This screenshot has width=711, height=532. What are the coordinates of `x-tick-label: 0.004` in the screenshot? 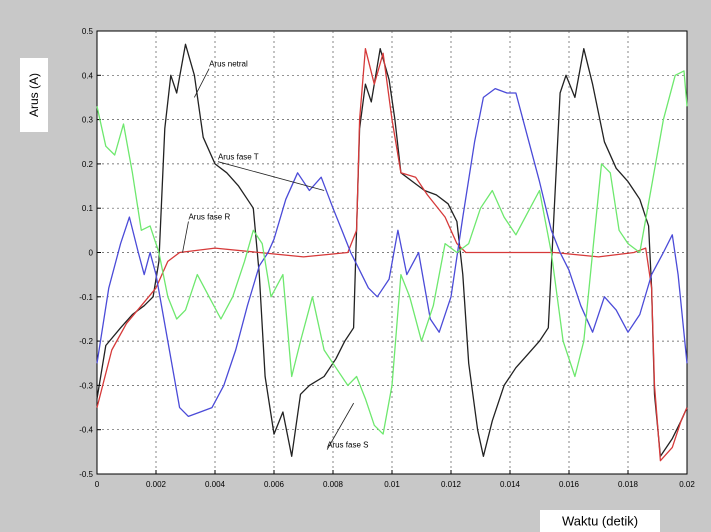 It's located at (215, 484).